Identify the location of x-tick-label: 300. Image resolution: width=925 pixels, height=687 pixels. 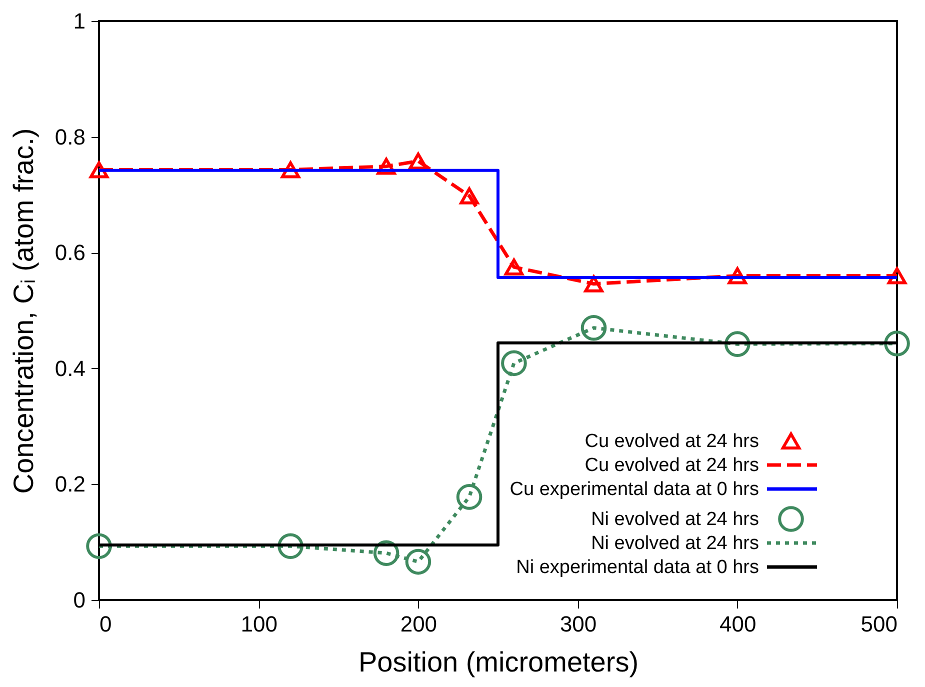
(578, 624).